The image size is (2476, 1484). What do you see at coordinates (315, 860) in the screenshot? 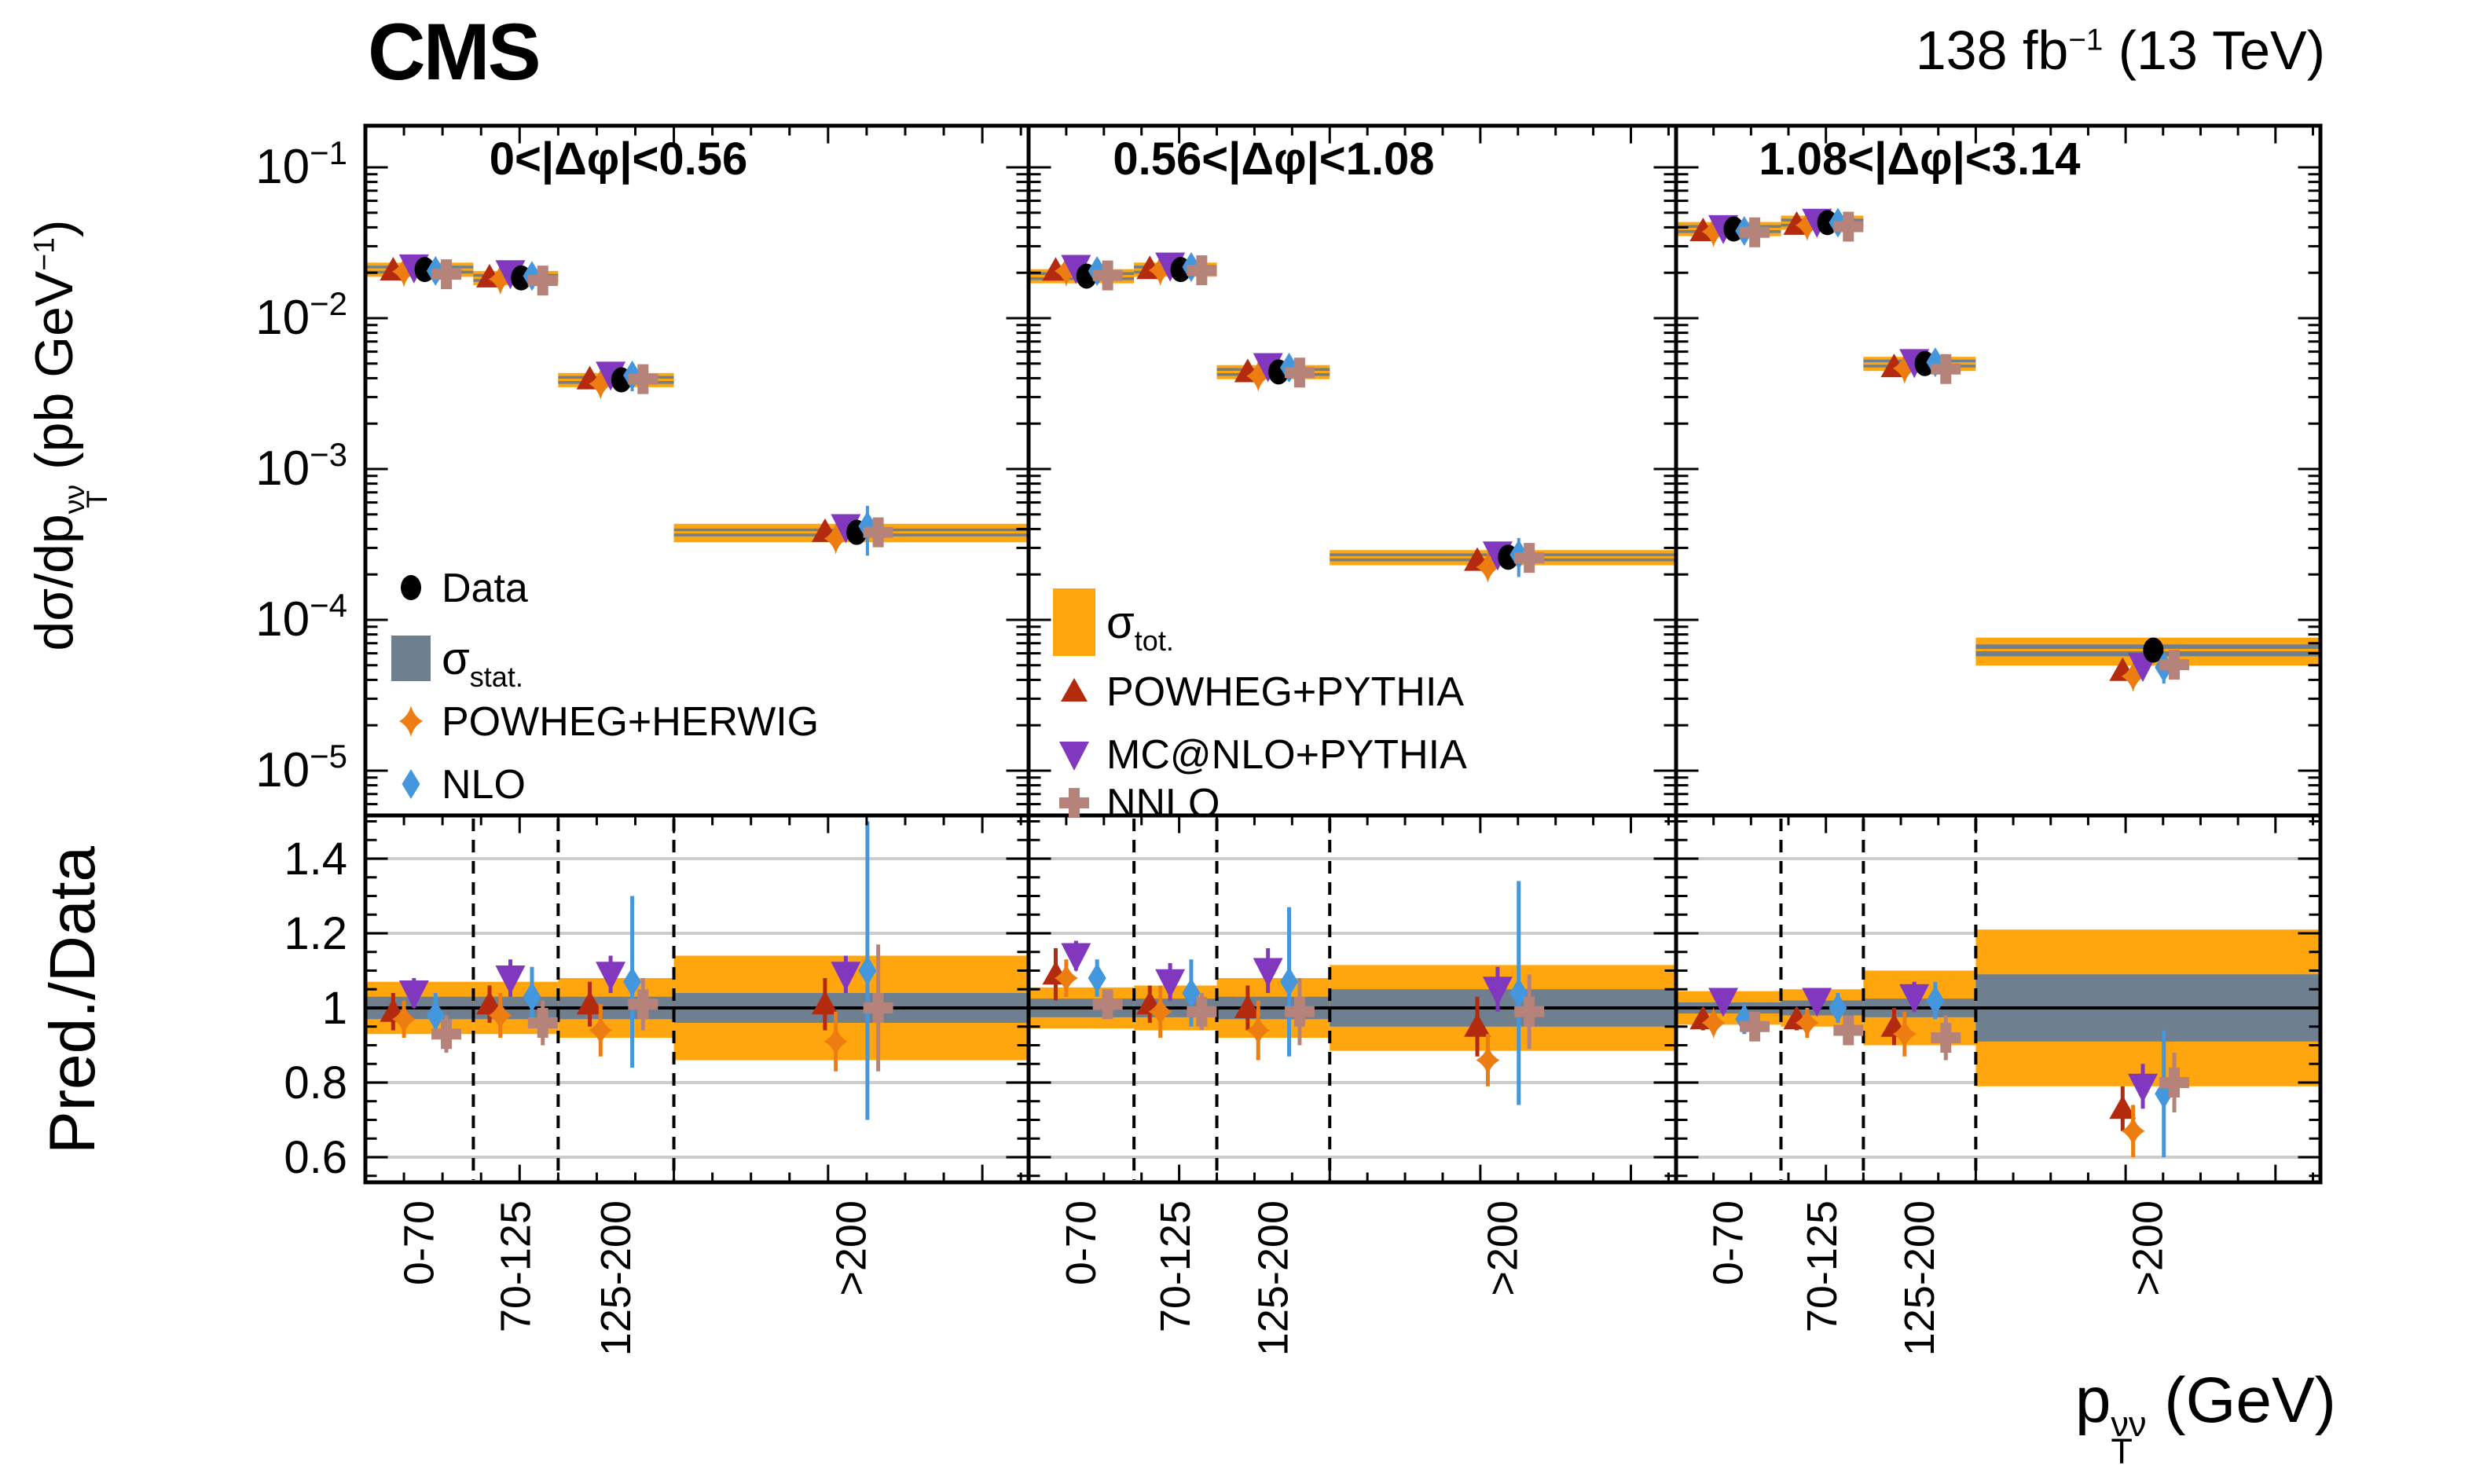
I see `ratio-tick-label: 1.4` at bounding box center [315, 860].